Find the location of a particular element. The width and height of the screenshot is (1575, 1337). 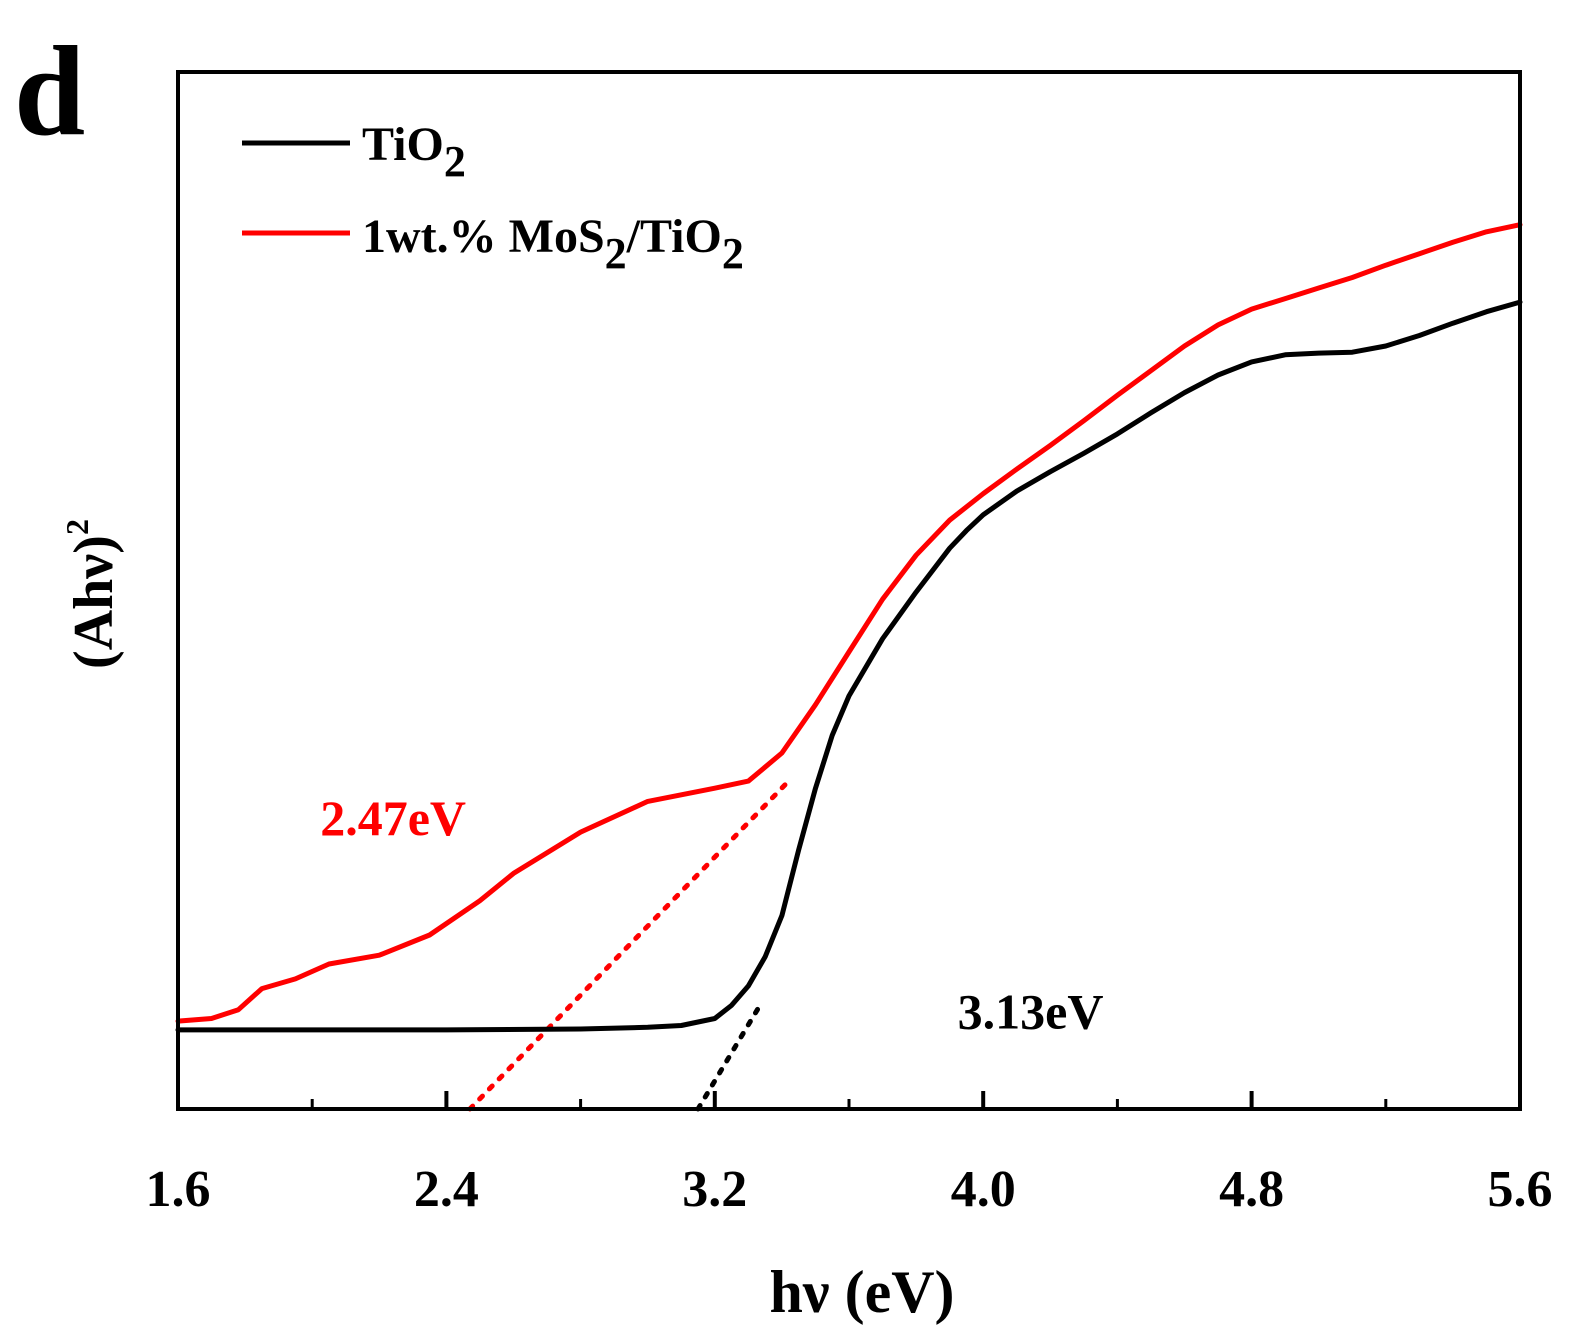

legend-label-tio2: TiO2 is located at coordinates (414, 152).